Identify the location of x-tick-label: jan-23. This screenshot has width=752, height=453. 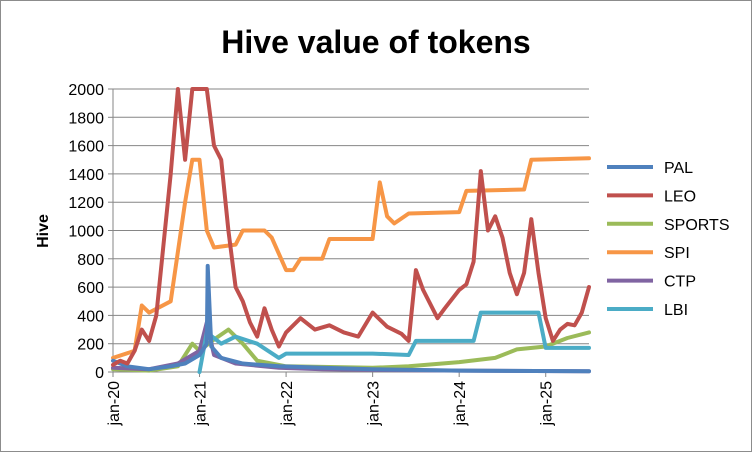
(374, 404).